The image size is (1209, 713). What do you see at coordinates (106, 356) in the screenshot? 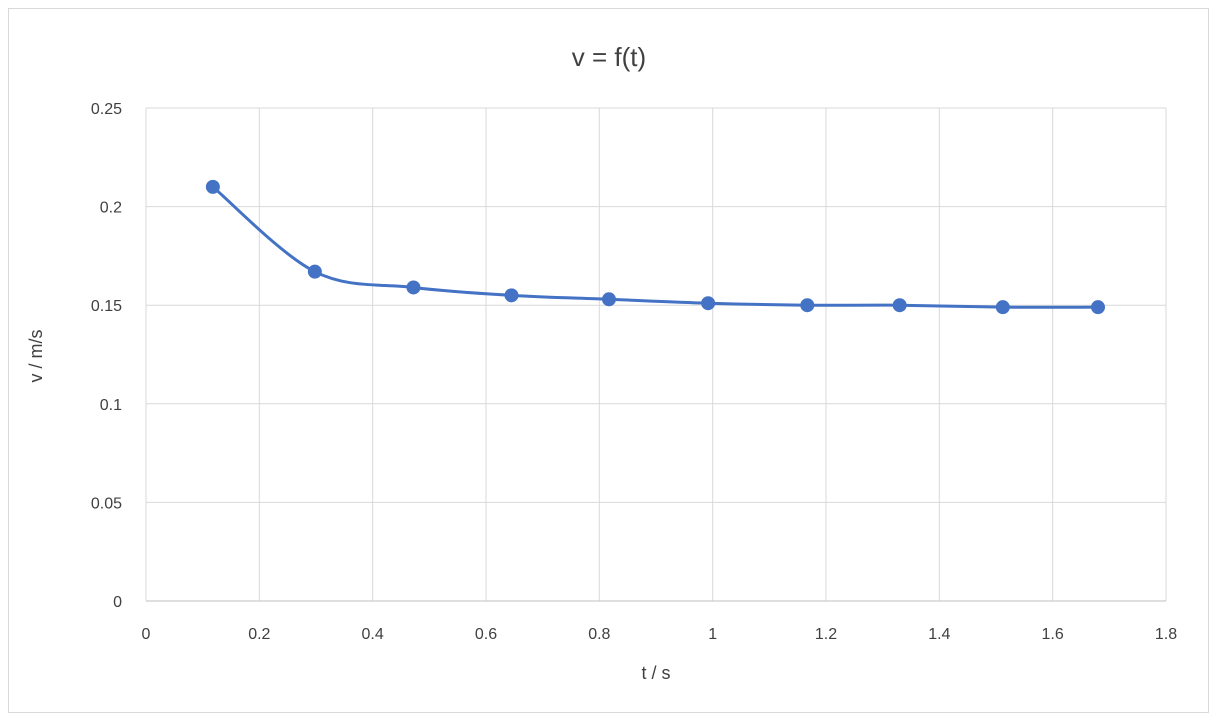
I see `y-tick-labels: 0 0.05 0.1 0.15 0.2 0.25` at bounding box center [106, 356].